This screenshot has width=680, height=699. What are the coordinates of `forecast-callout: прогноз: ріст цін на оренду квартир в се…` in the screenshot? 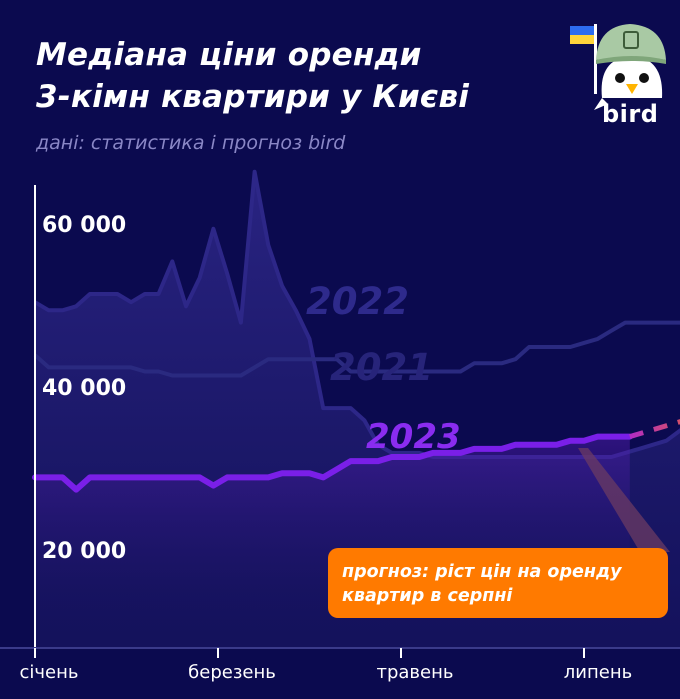 It's located at (498, 583).